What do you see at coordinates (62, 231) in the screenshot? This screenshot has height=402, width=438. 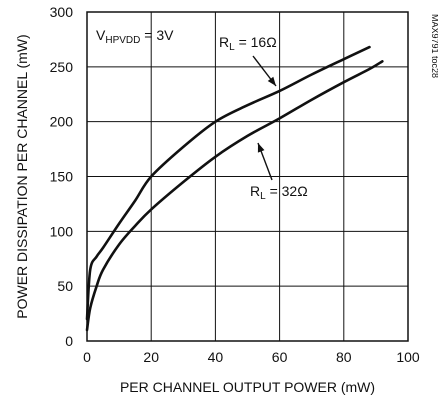 I see `y-tick-label: 100` at bounding box center [62, 231].